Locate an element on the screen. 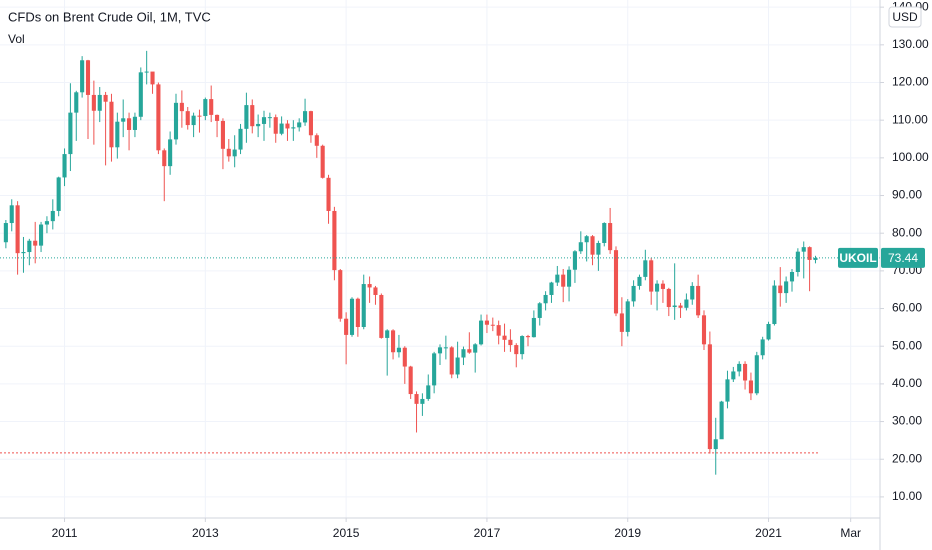 Image resolution: width=932 pixels, height=550 pixels. x-tick-label: 2015 is located at coordinates (346, 533).